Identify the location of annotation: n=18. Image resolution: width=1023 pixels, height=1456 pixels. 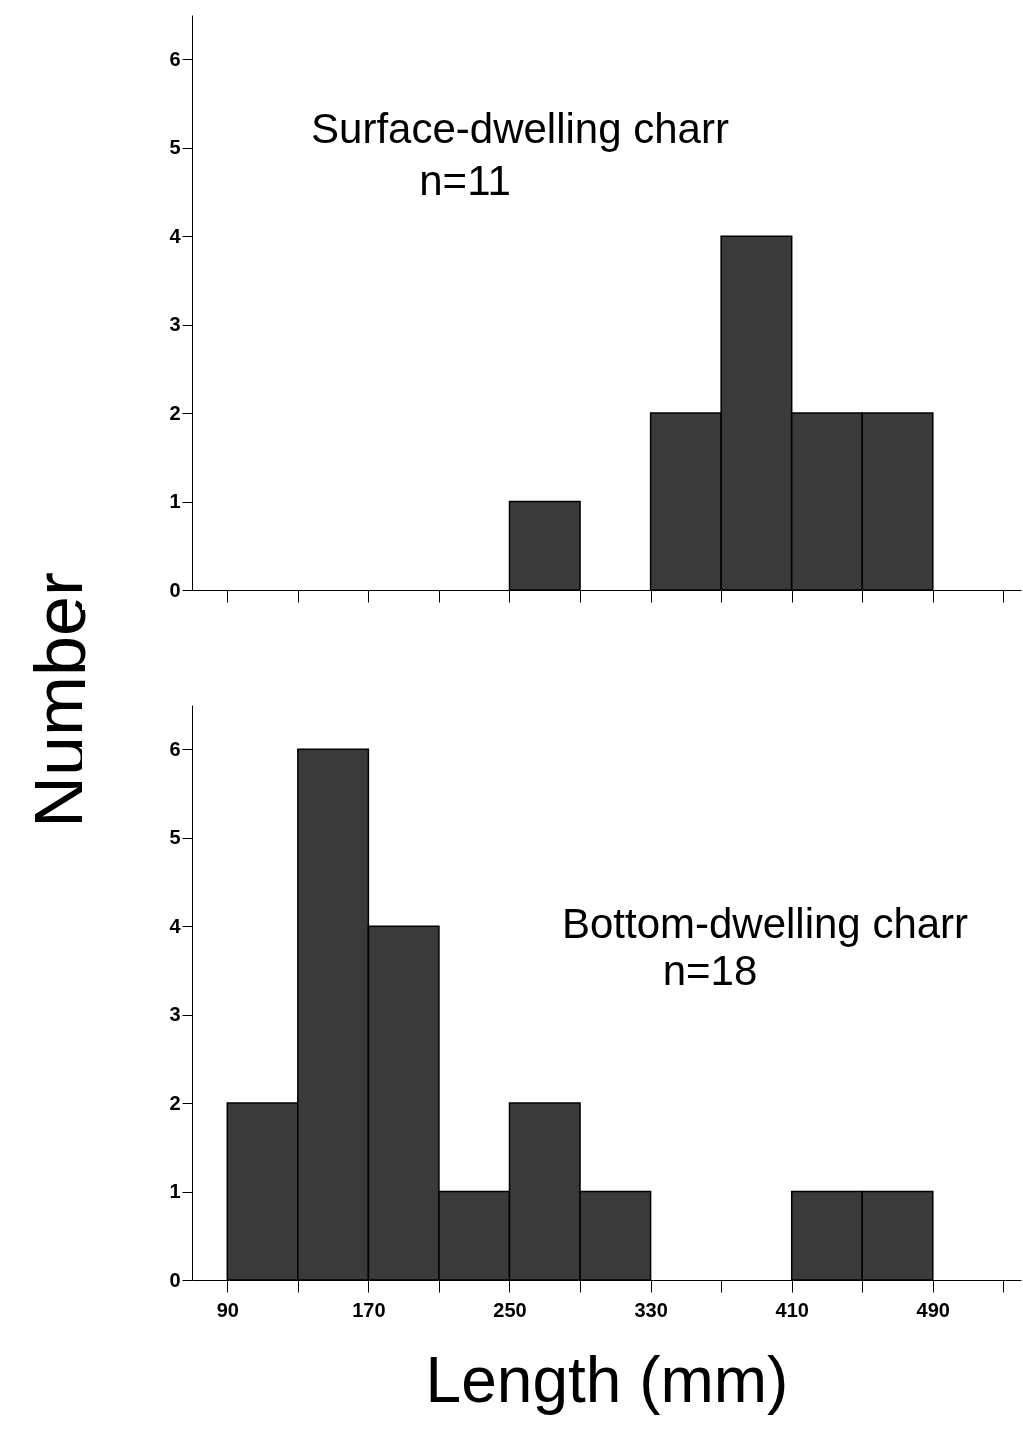
(710, 970).